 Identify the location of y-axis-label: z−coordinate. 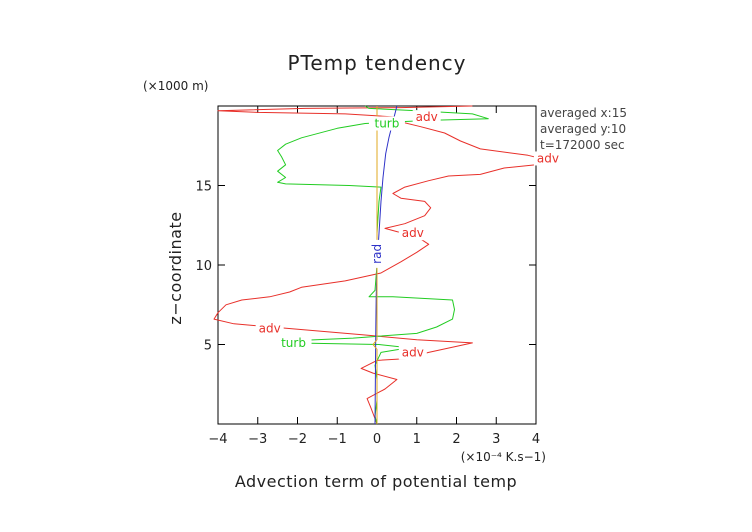
(175, 267).